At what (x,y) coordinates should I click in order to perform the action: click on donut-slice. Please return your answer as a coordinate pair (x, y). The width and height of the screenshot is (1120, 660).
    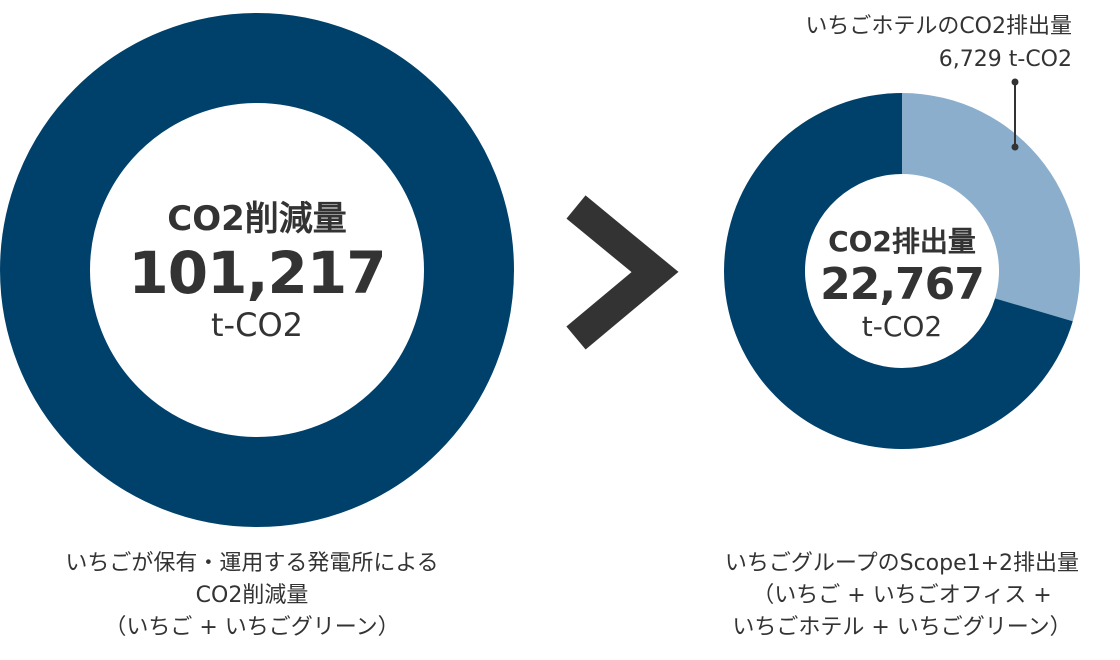
    Looking at the image, I should click on (991, 207).